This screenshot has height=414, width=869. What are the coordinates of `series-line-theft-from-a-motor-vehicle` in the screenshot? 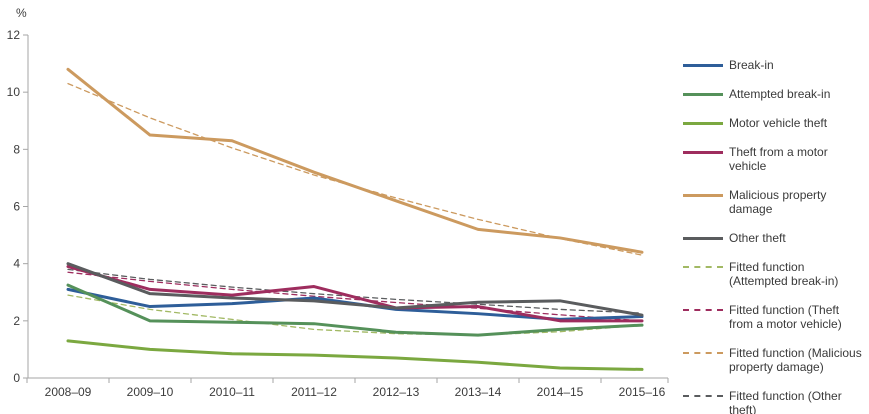 It's located at (355, 294).